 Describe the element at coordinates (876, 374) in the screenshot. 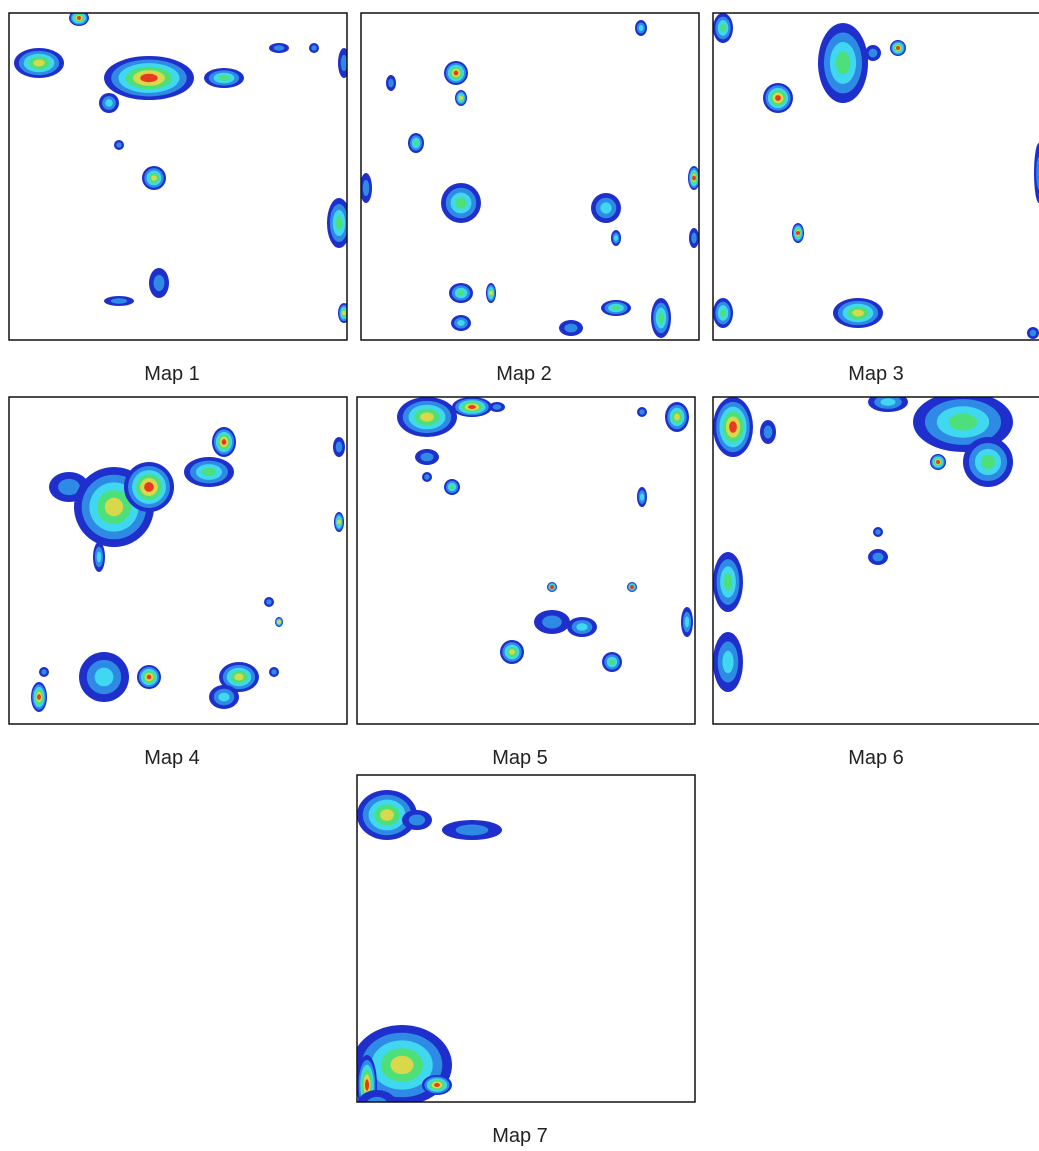

I see `map-label: Map 3` at that location.